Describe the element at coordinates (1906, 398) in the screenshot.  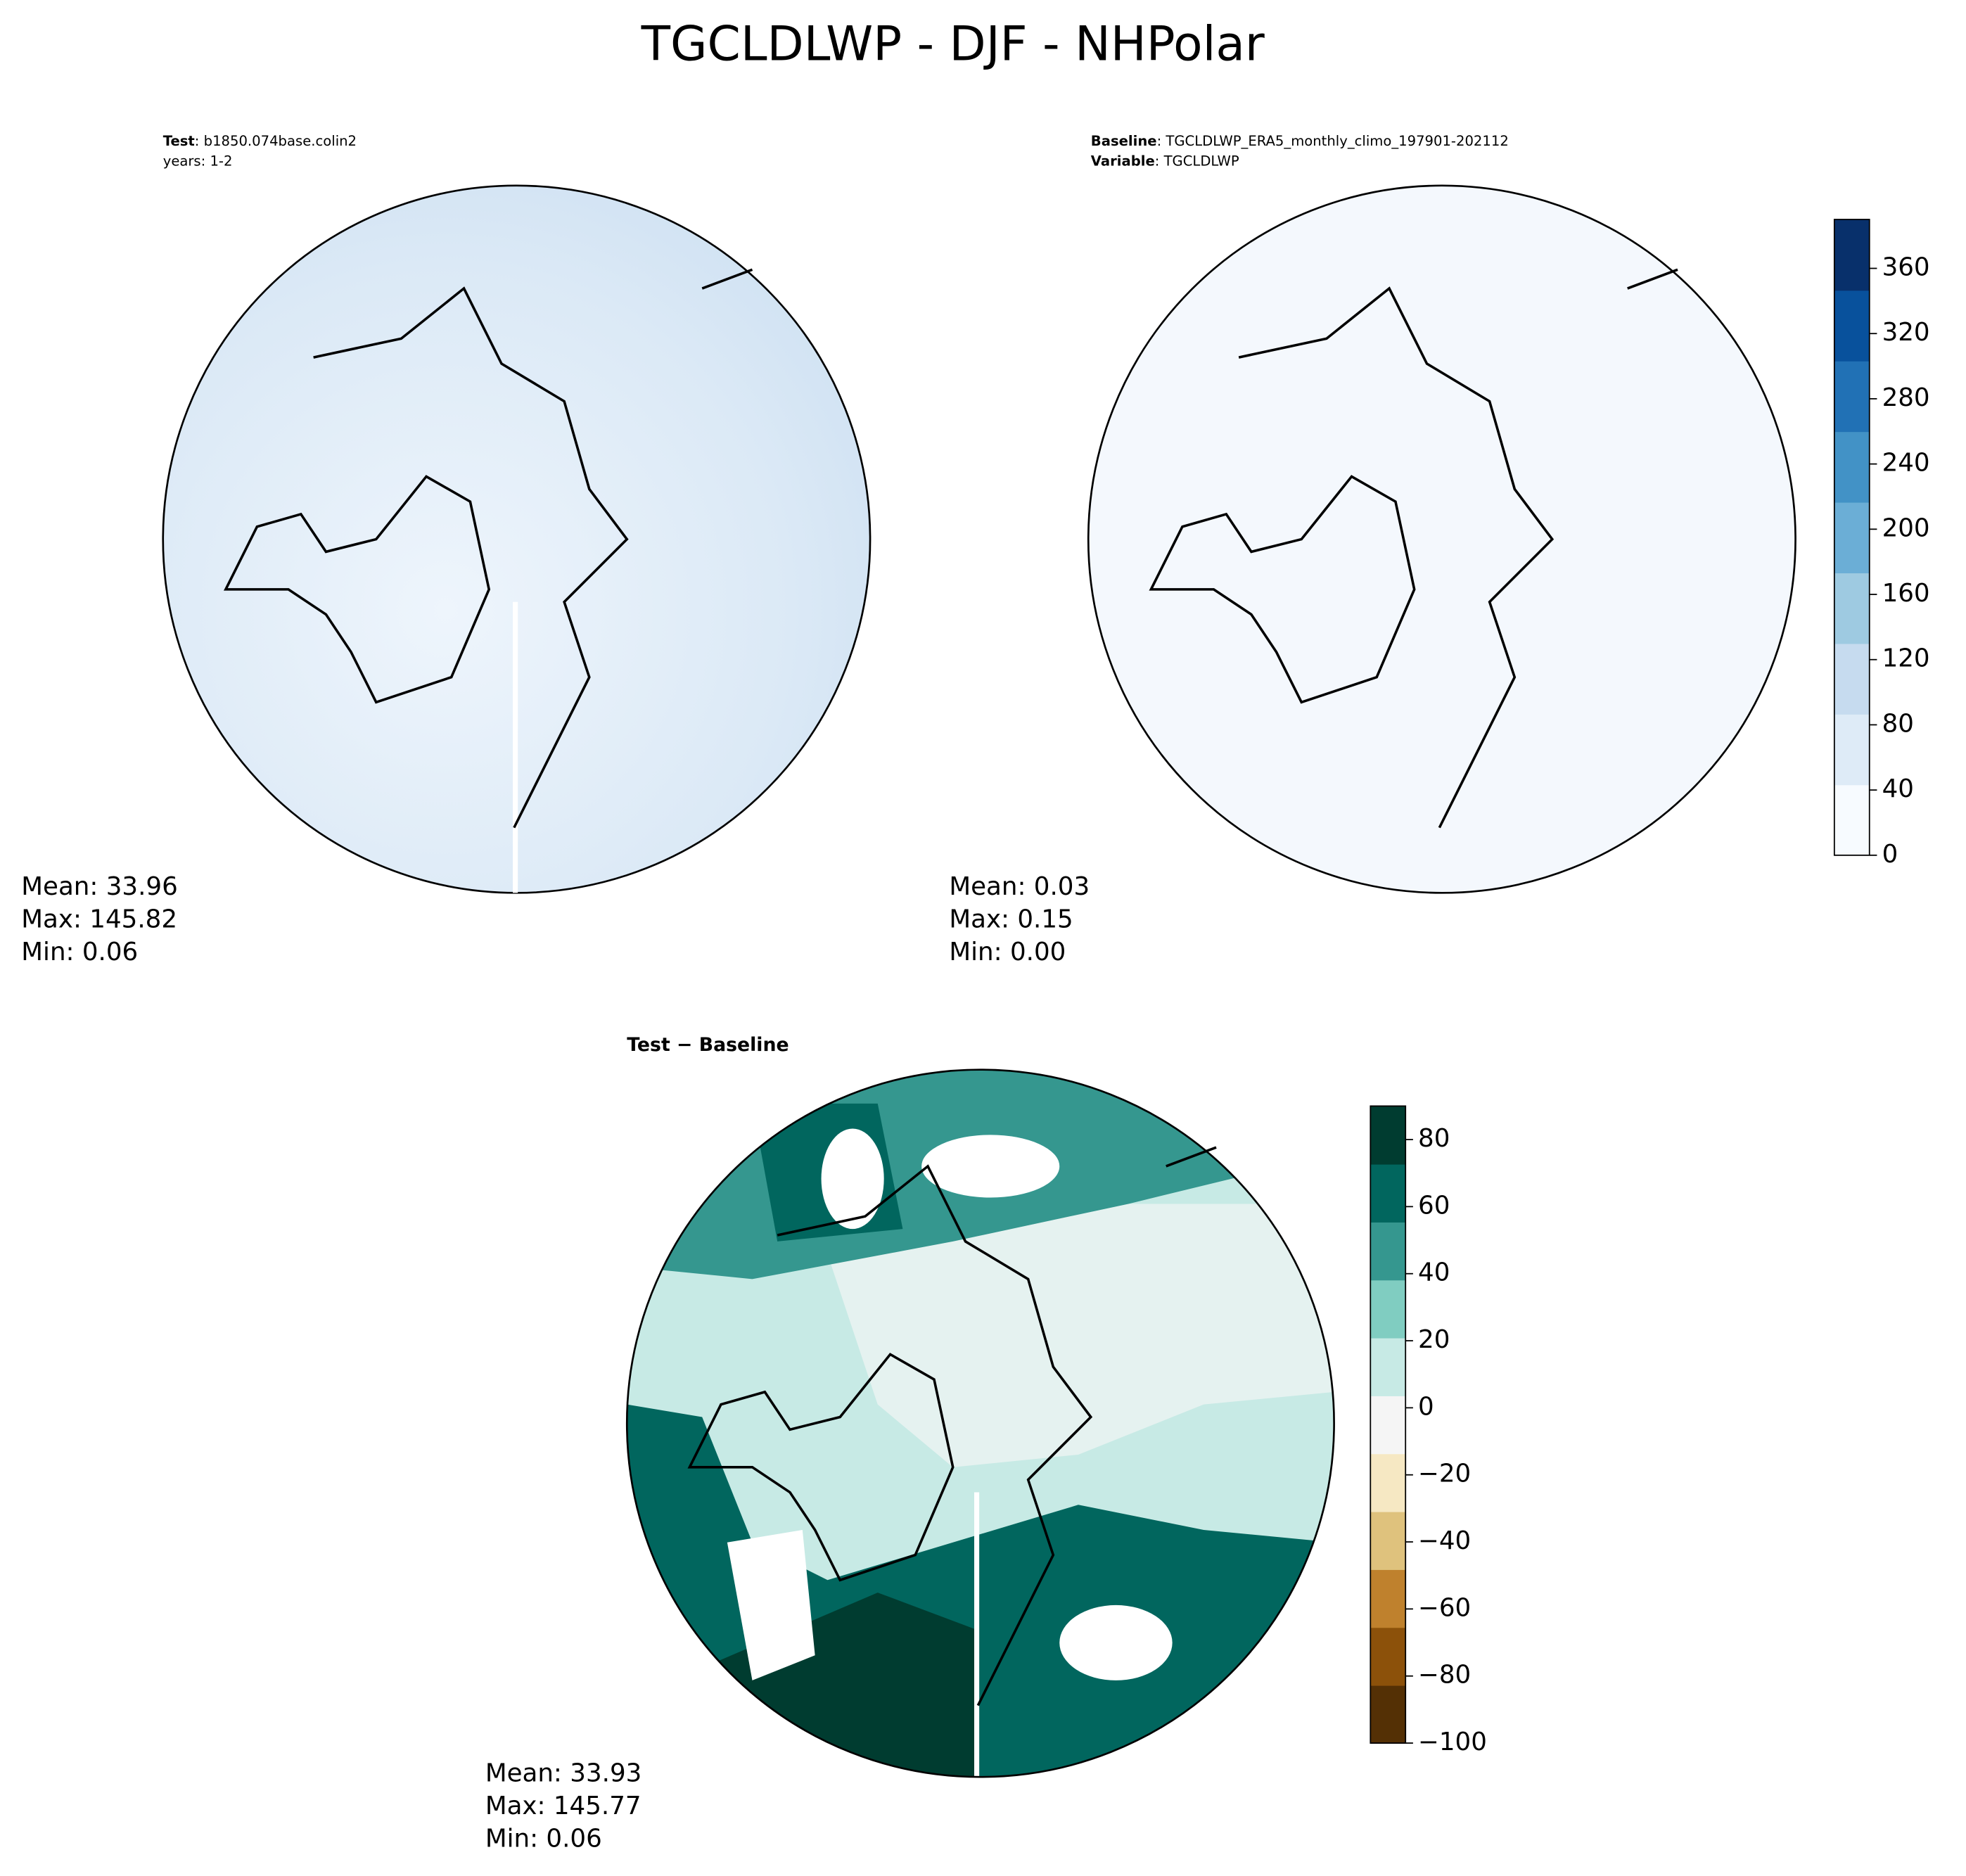
I see `colorbar-tick-label: 280` at that location.